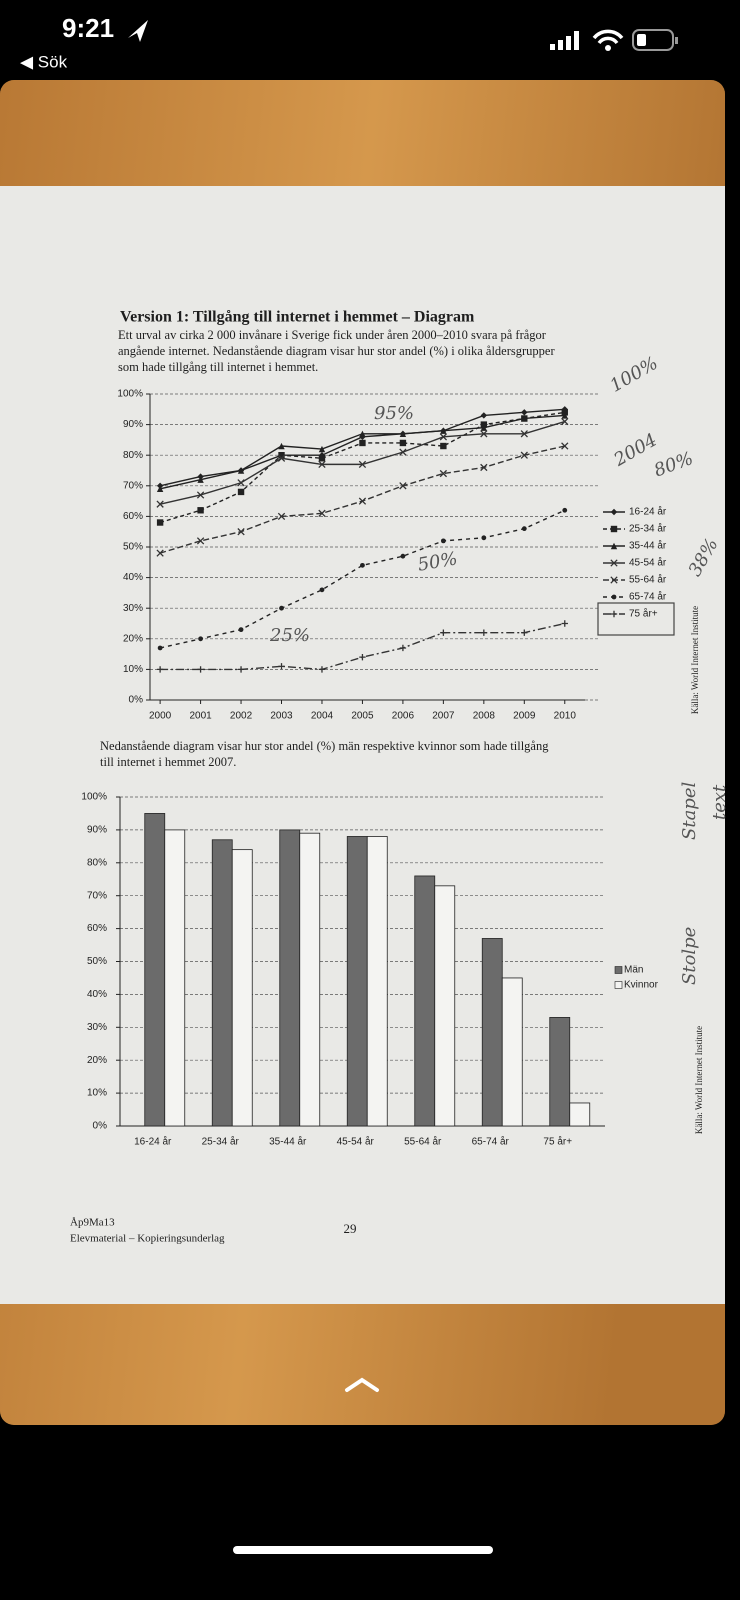  What do you see at coordinates (362, 1384) in the screenshot?
I see `expand-chevron` at bounding box center [362, 1384].